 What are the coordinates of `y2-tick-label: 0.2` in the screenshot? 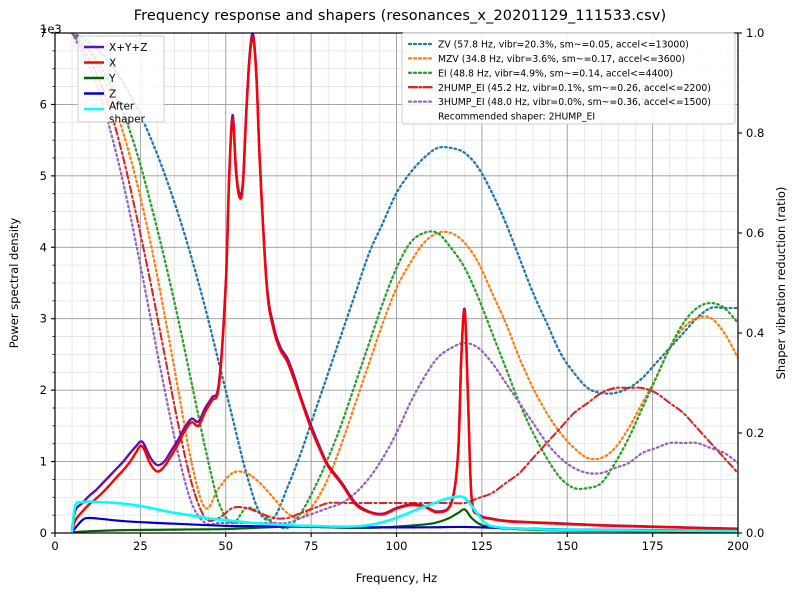 It's located at (755, 433).